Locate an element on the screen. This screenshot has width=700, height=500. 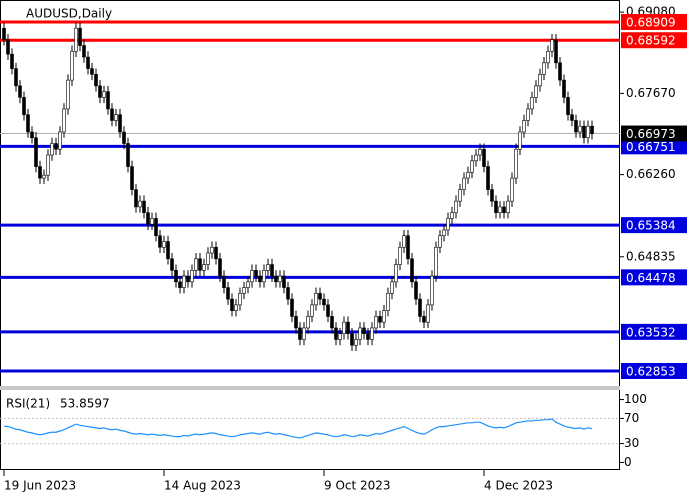
level-label: 0.68592 is located at coordinates (651, 41).